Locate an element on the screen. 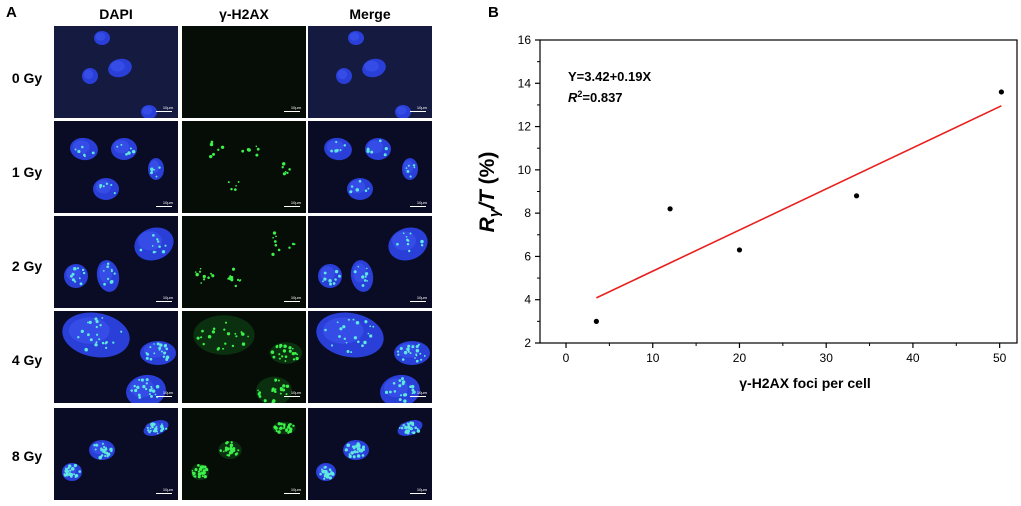 The height and width of the screenshot is (506, 1021). row-label-1gy: 1 Gy is located at coordinates (27, 172).